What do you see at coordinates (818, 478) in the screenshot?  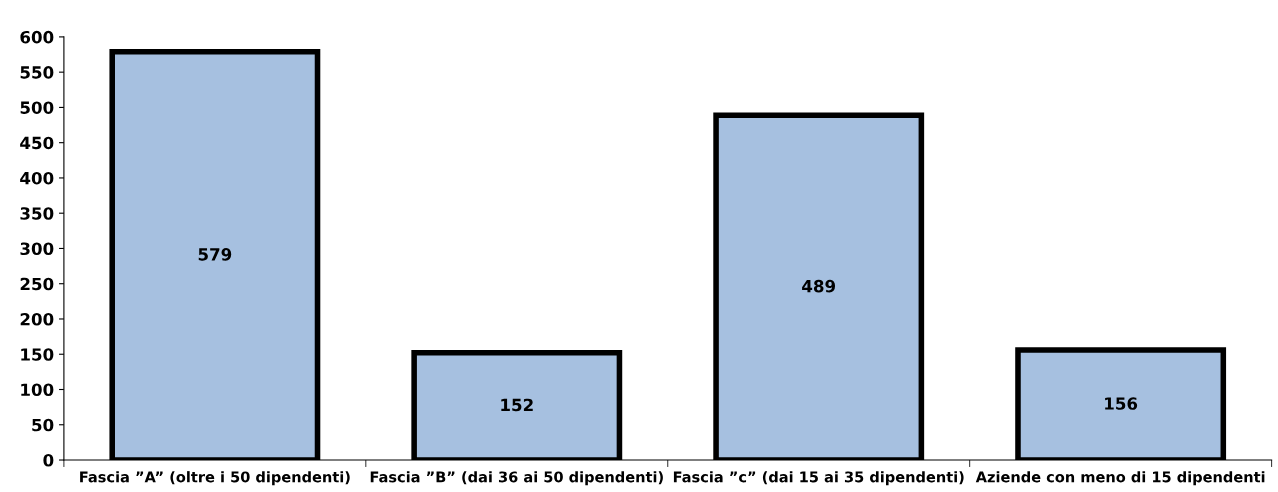 I see `x-tick-label: Fascia ”c” (dai 15 ai 35 dipendenti)` at bounding box center [818, 478].